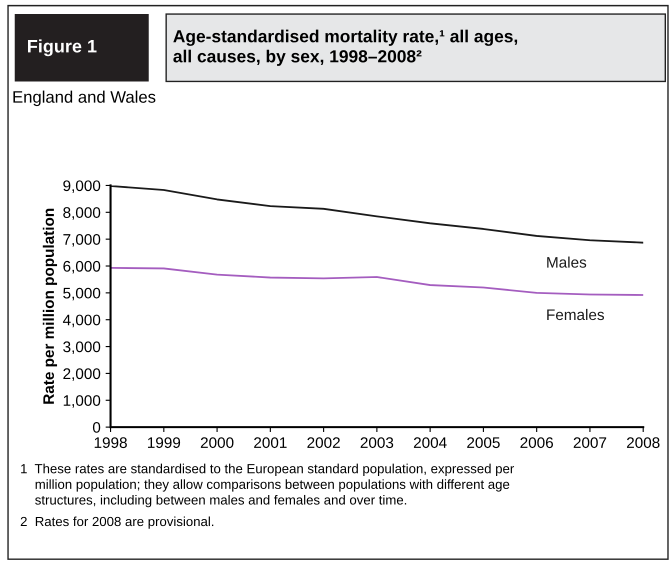 The height and width of the screenshot is (562, 670). What do you see at coordinates (430, 442) in the screenshot?
I see `x-tick-label: 2004` at bounding box center [430, 442].